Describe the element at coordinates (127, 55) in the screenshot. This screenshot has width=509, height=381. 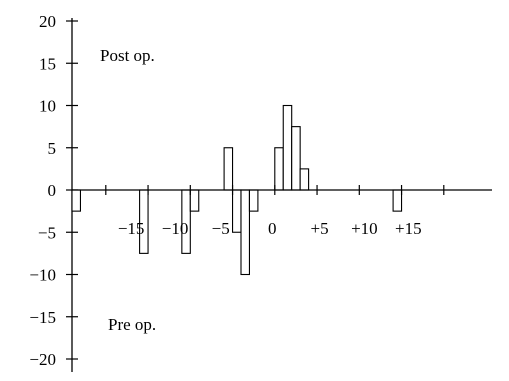
I see `post-op-annotation: Post op.` at that location.